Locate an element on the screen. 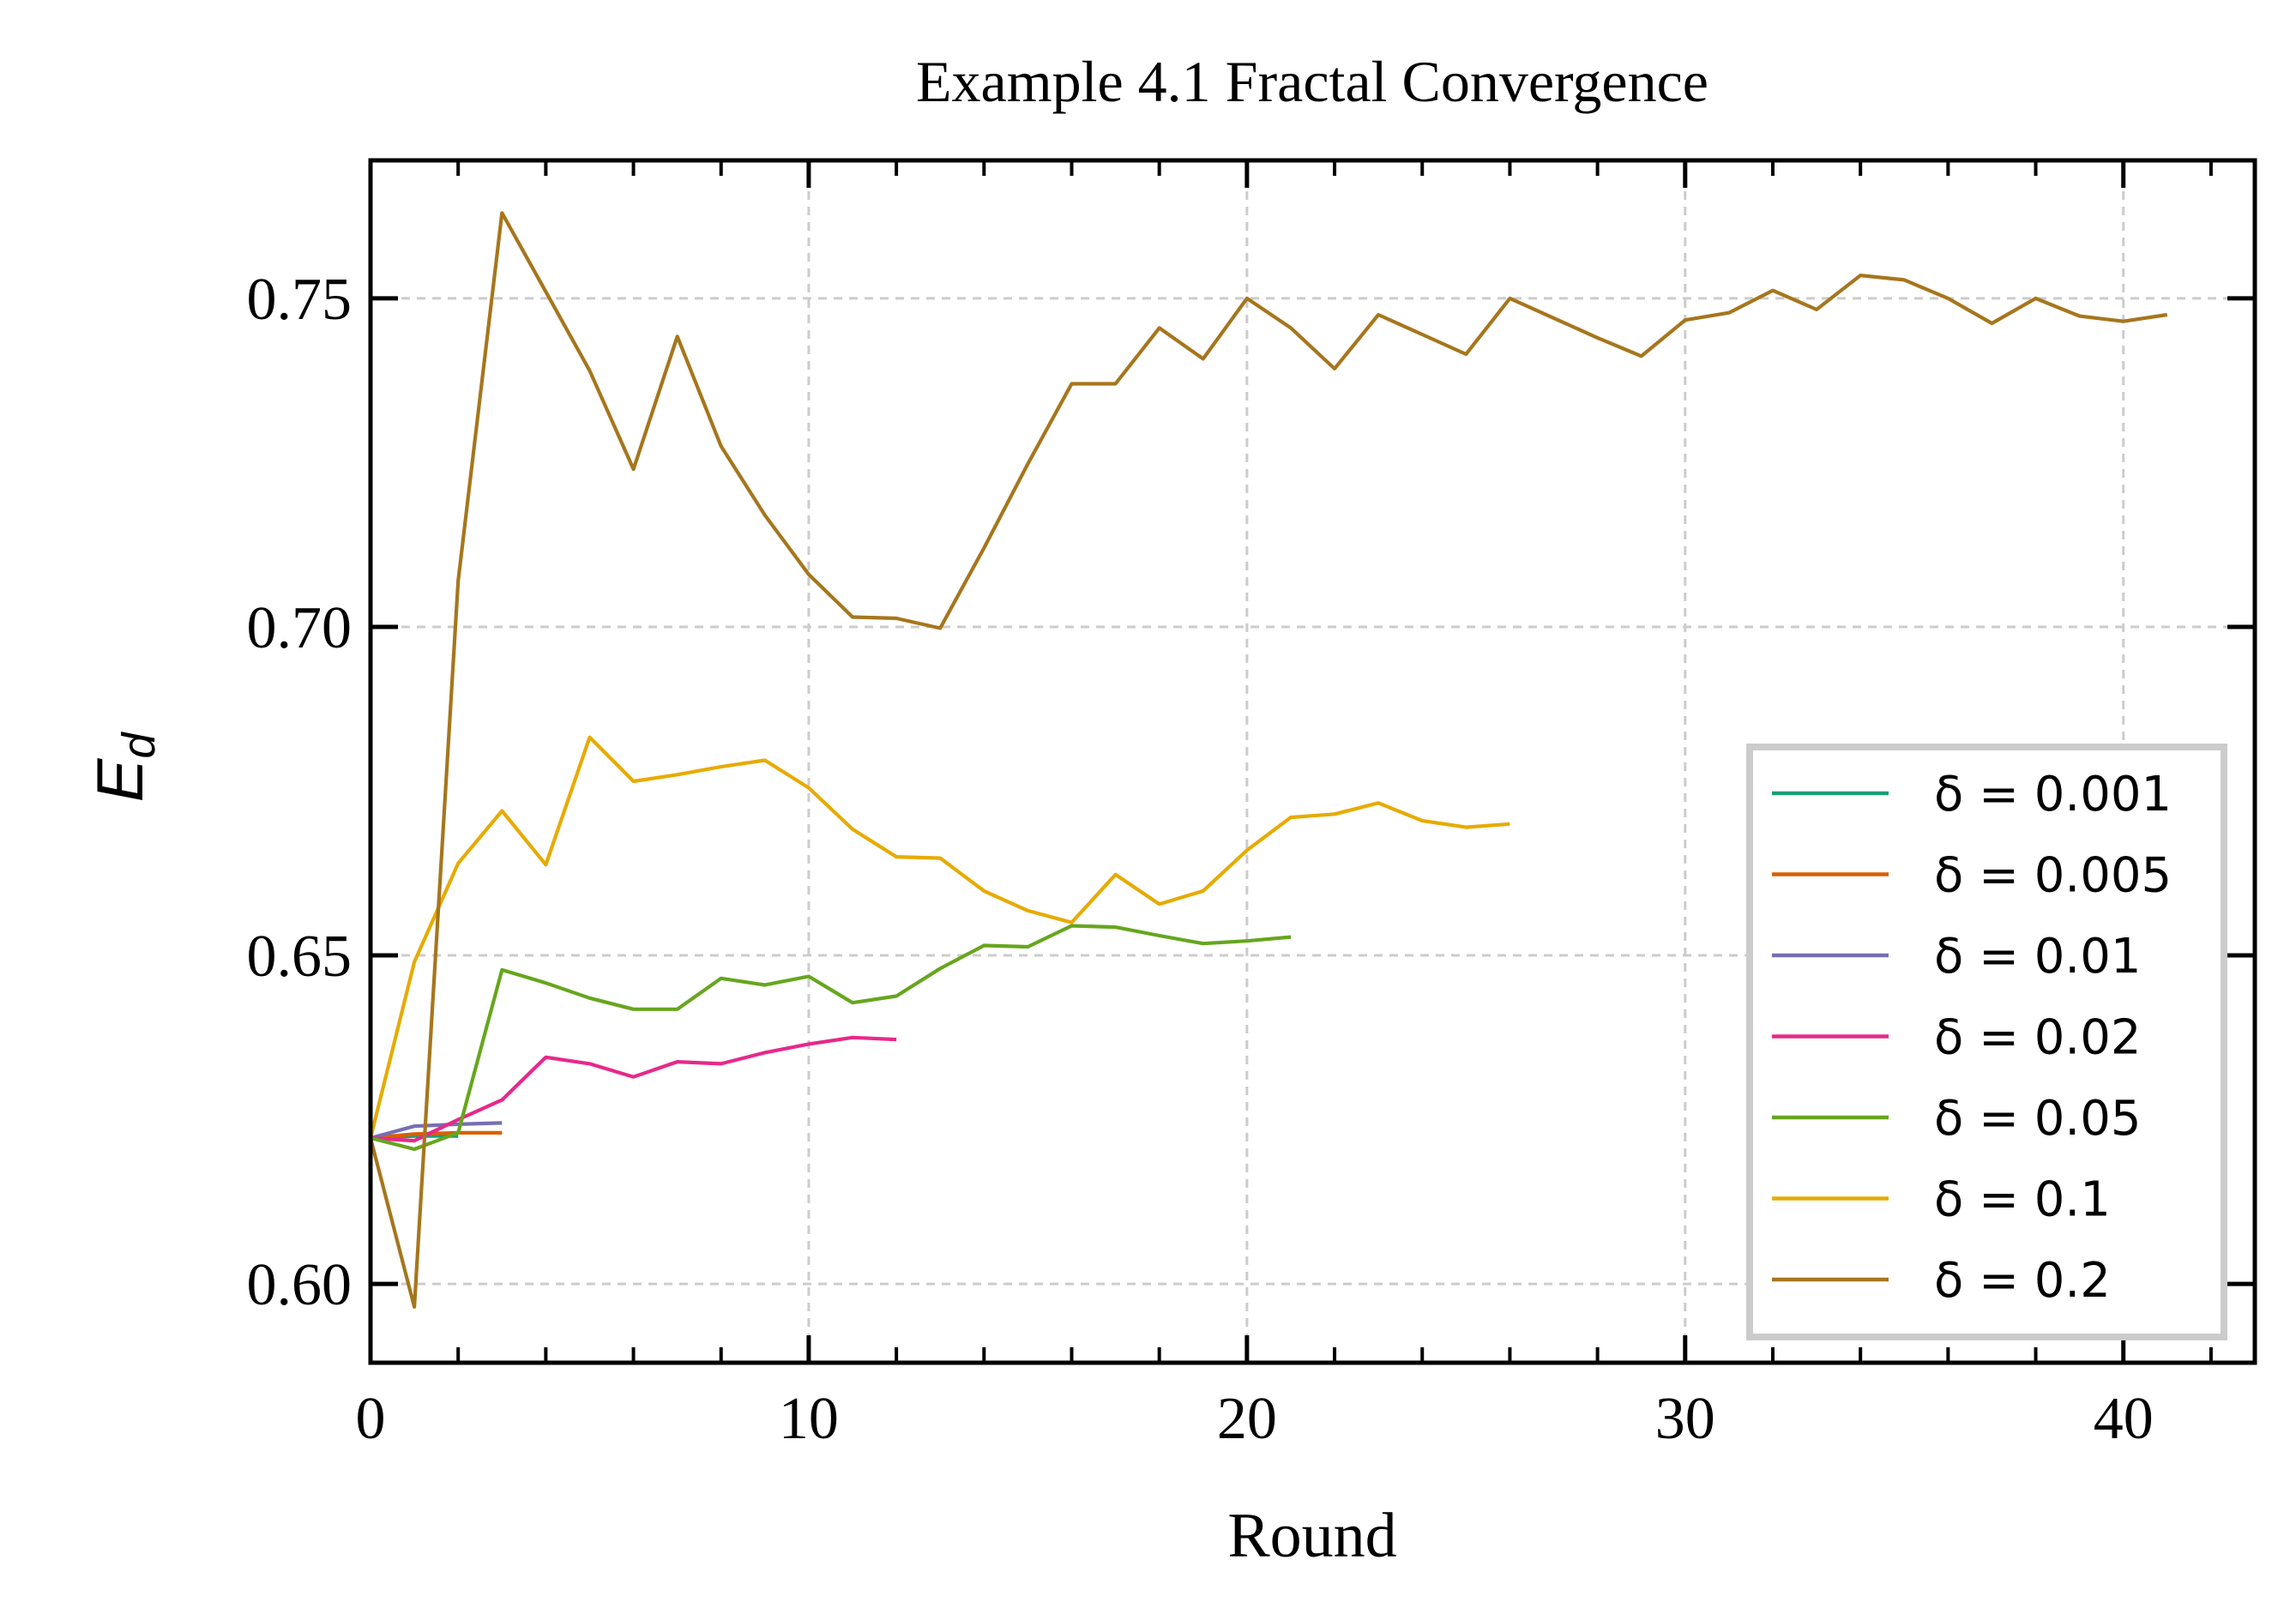 The height and width of the screenshot is (1620, 2296). chart-title: Example 4.1 Fractal Convergence is located at coordinates (1312, 81).